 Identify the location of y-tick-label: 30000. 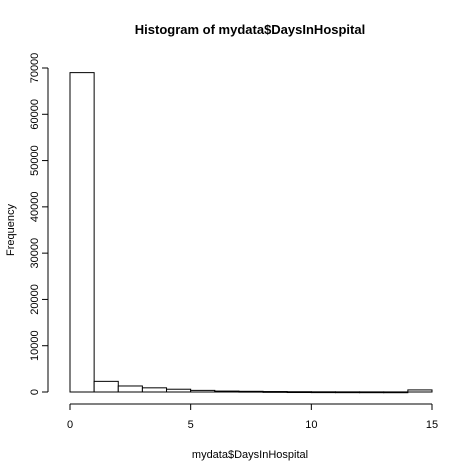
(35, 253).